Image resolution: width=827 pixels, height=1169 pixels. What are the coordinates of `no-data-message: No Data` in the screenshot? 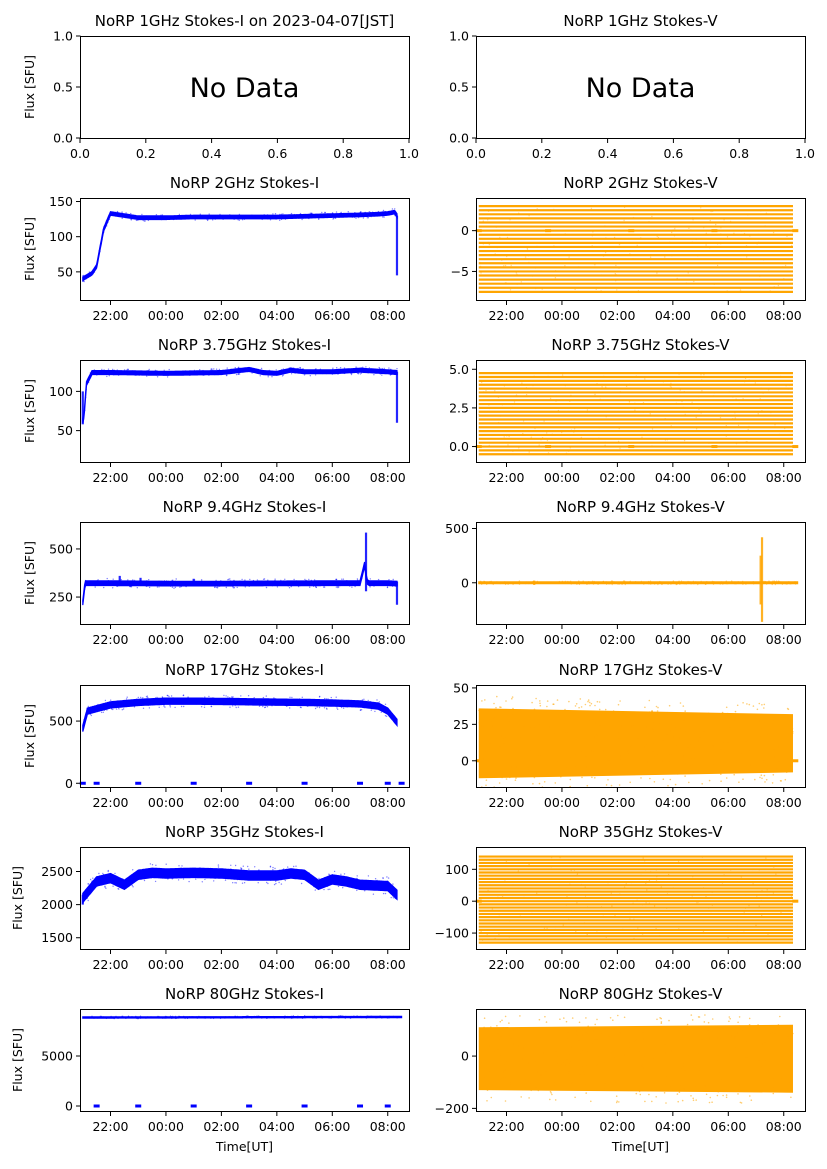 It's located at (641, 88).